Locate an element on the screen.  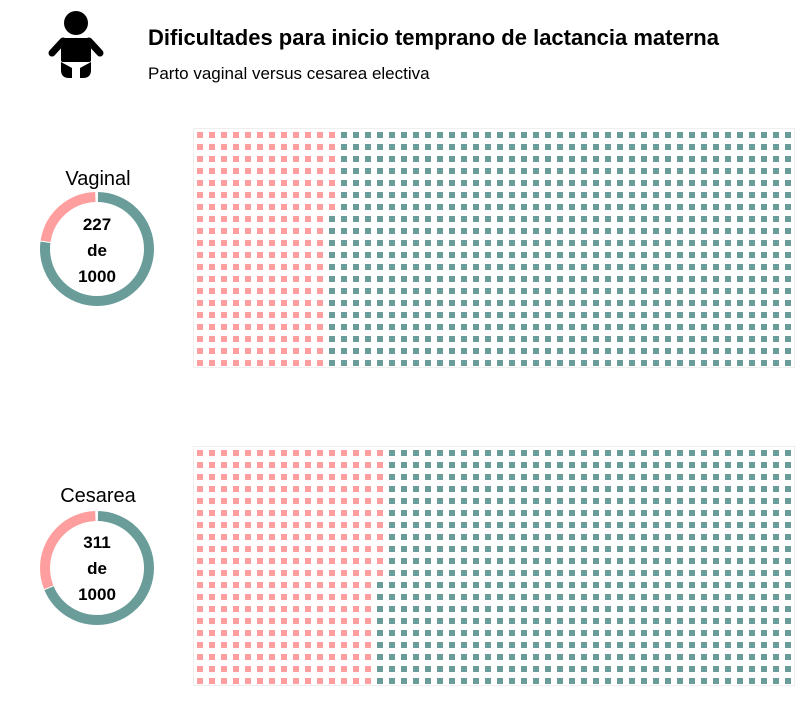
donut-segment-cesarea-highlight is located at coordinates (97, 568).